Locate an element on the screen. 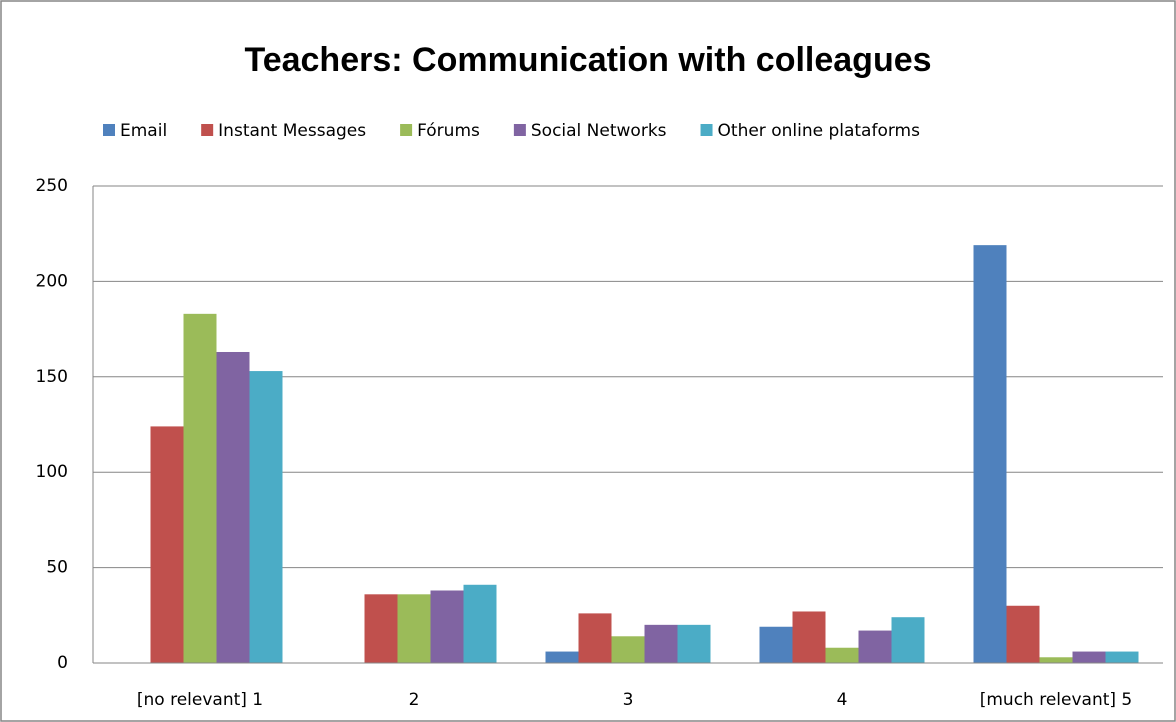 This screenshot has height=722, width=1176. x-tick-label: 2 is located at coordinates (414, 700).